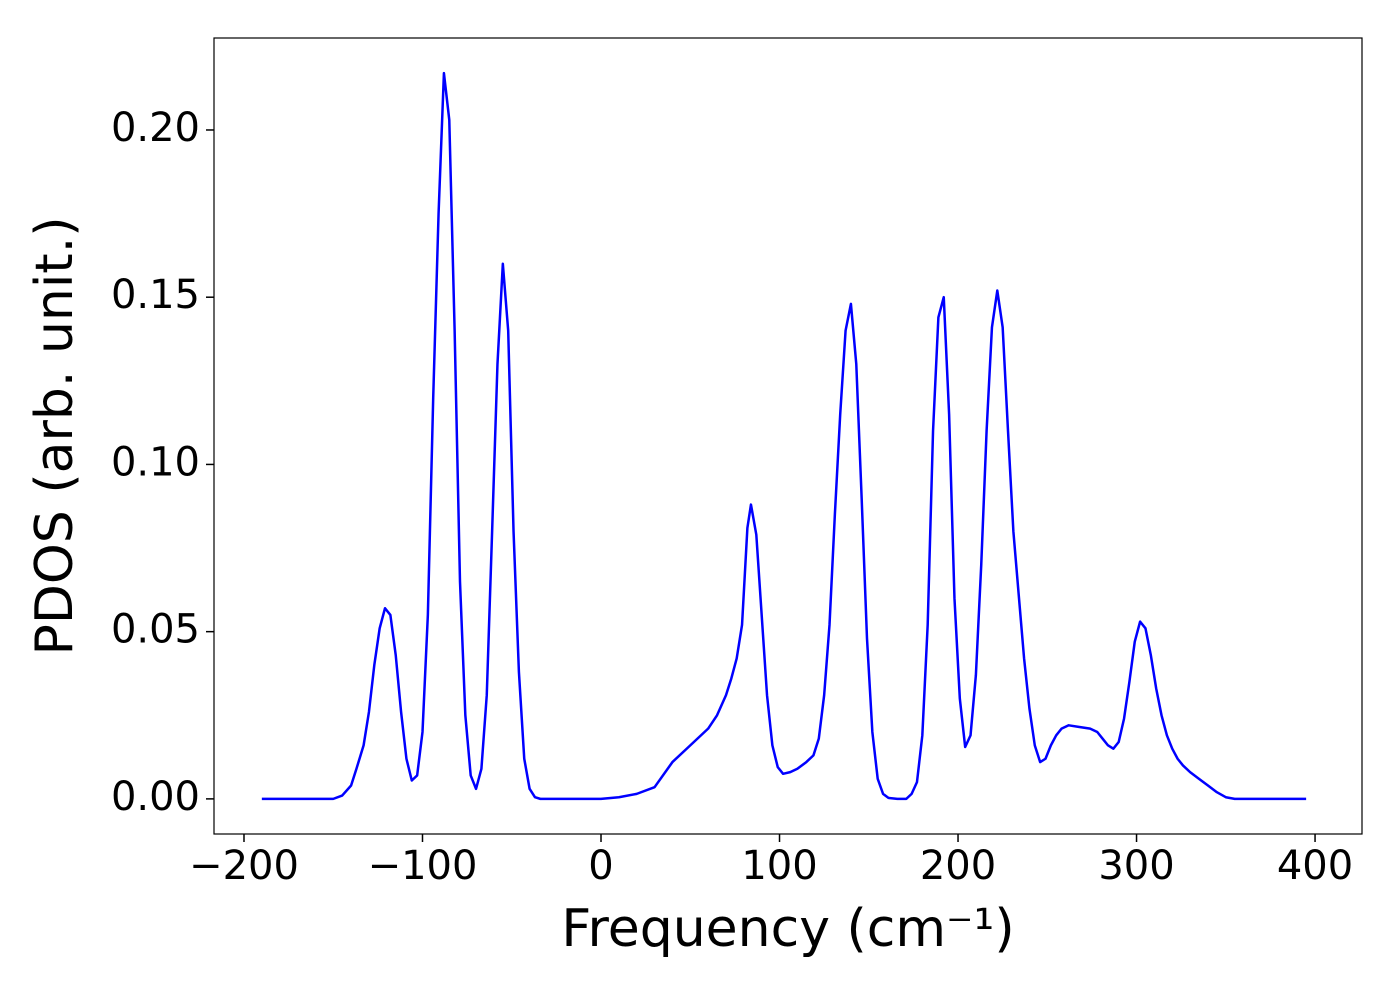 This screenshot has width=1400, height=1000. I want to click on x-tick-label: 100, so click(779, 866).